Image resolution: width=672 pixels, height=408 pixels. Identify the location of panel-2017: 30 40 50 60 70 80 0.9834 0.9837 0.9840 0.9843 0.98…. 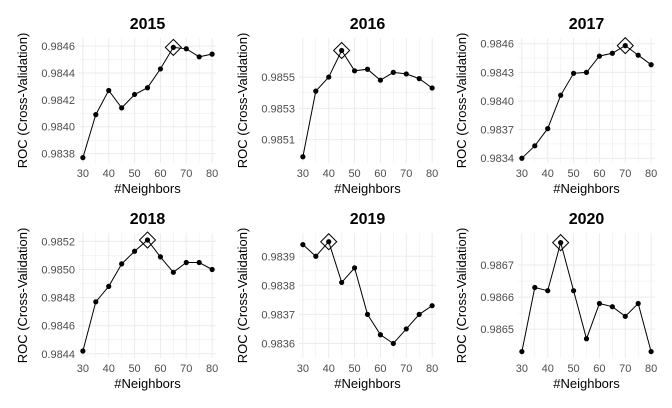
(555, 106).